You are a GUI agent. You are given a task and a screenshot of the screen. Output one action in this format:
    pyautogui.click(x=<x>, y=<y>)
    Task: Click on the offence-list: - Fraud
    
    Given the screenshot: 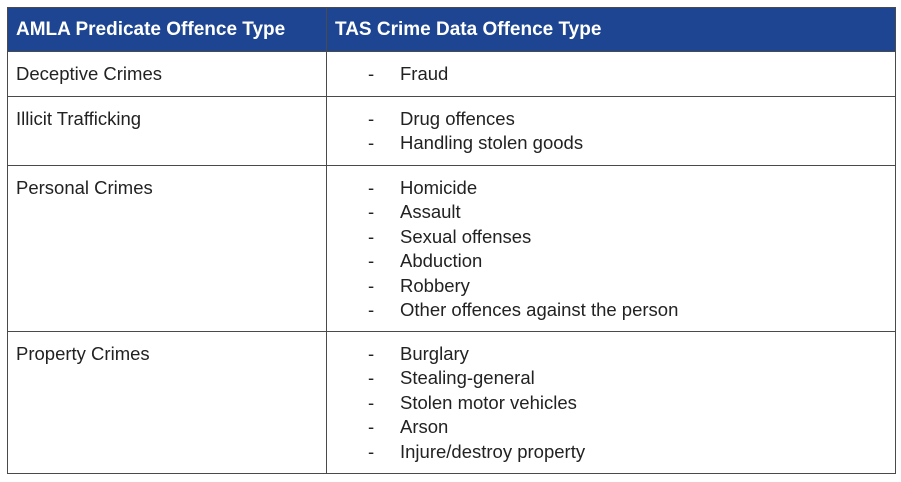 What is the action you would take?
    pyautogui.click(x=611, y=74)
    